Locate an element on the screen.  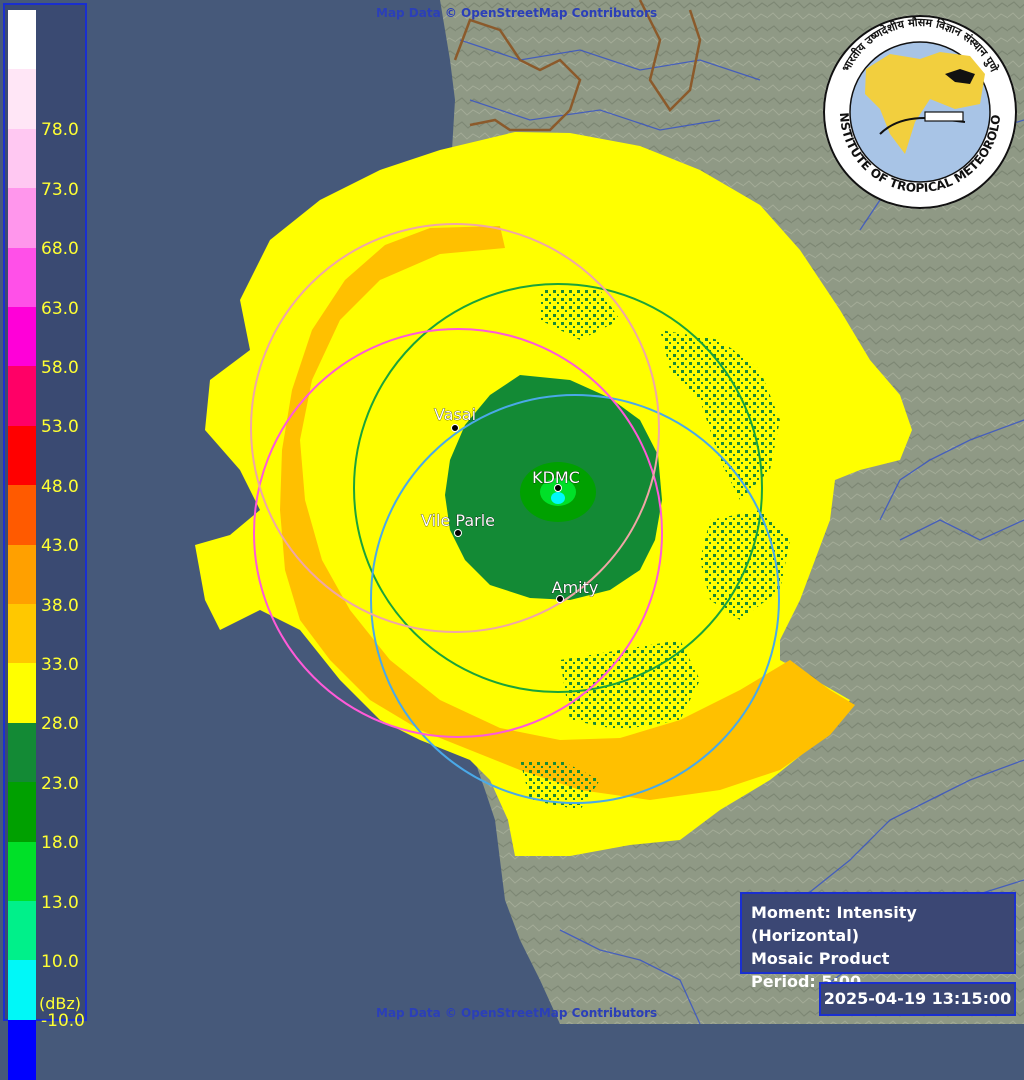
site-vasai: Vasai is located at coordinates (455, 418).